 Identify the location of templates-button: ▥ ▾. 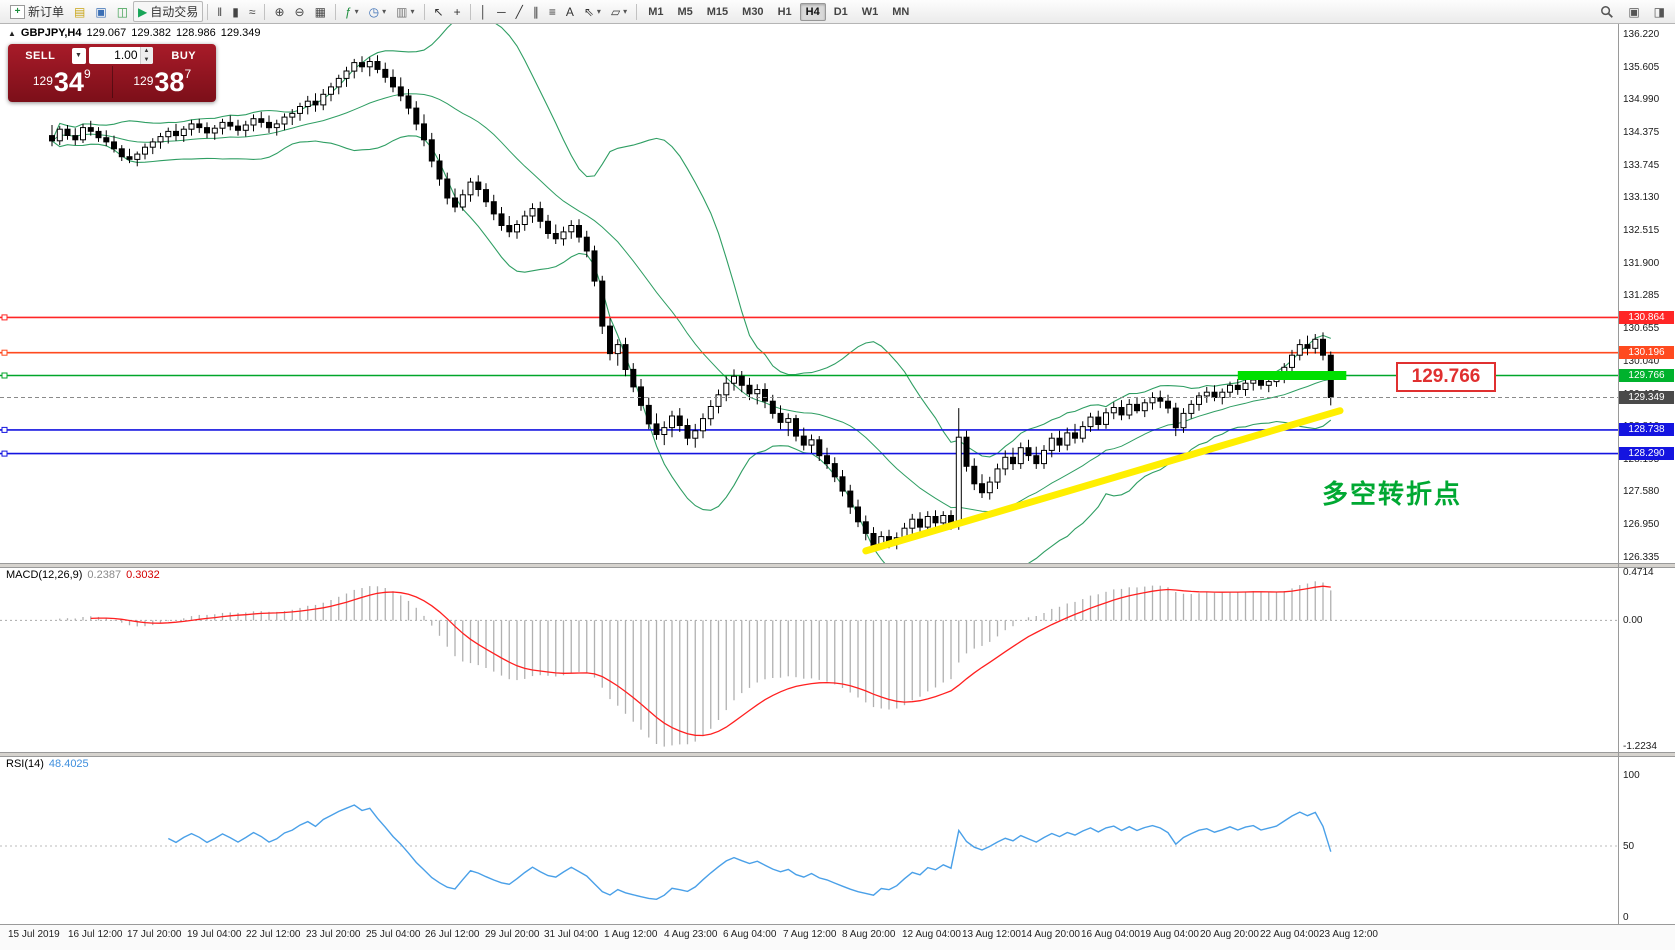
(405, 11).